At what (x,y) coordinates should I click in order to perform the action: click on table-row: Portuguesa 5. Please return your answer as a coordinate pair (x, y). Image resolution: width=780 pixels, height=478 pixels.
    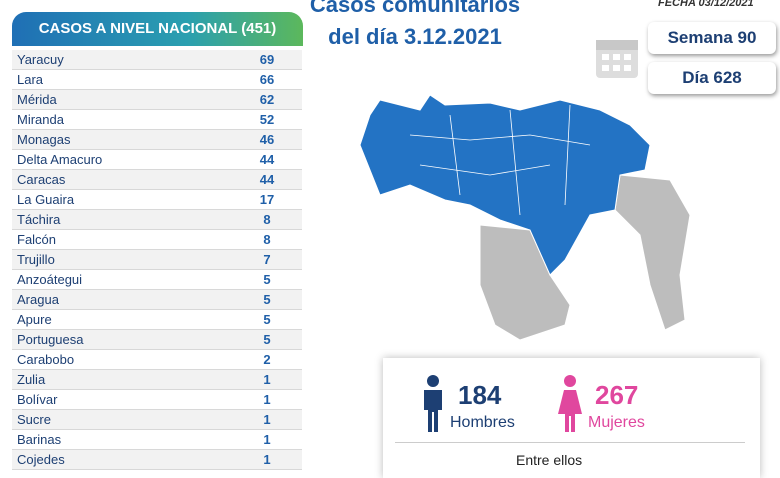
    Looking at the image, I should click on (157, 340).